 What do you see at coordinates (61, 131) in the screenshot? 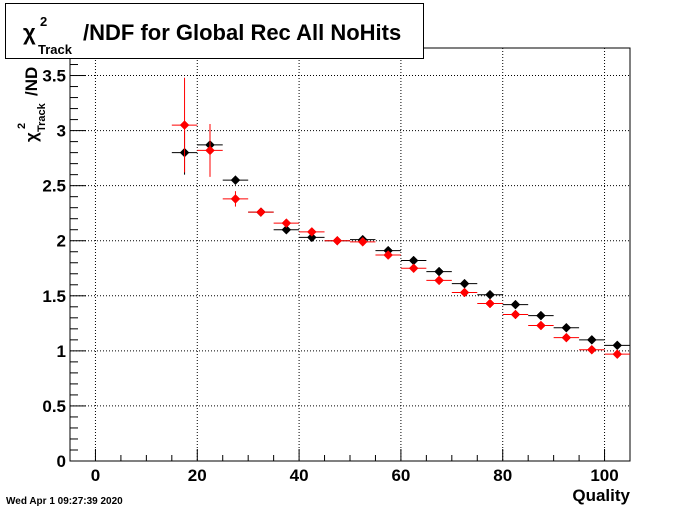
I see `y-tick-label: 3` at bounding box center [61, 131].